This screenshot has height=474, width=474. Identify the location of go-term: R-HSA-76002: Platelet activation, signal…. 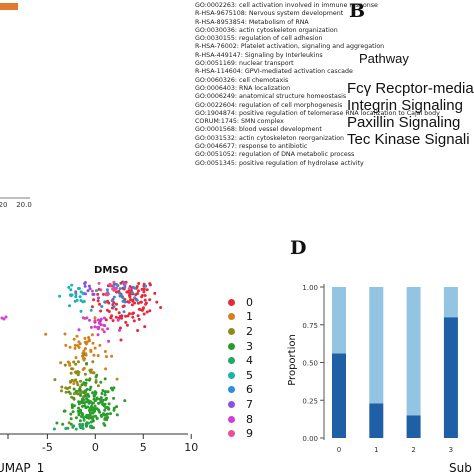
(290, 47).